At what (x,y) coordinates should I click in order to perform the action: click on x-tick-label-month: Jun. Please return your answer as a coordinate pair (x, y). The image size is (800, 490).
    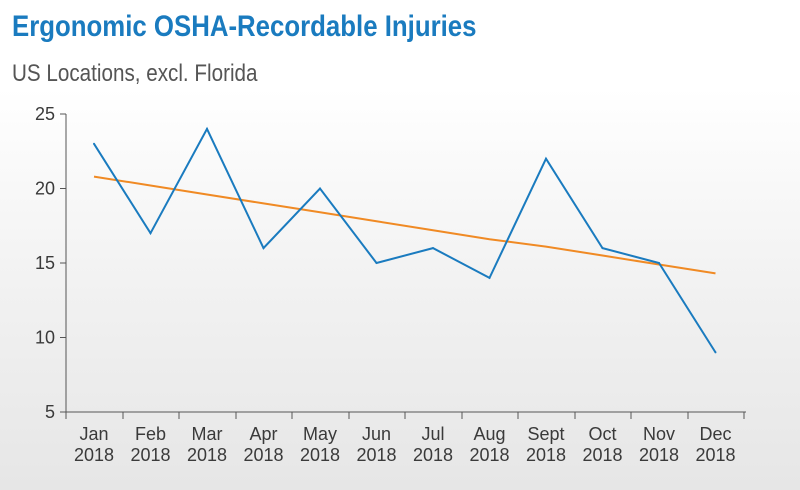
    Looking at the image, I should click on (376, 434).